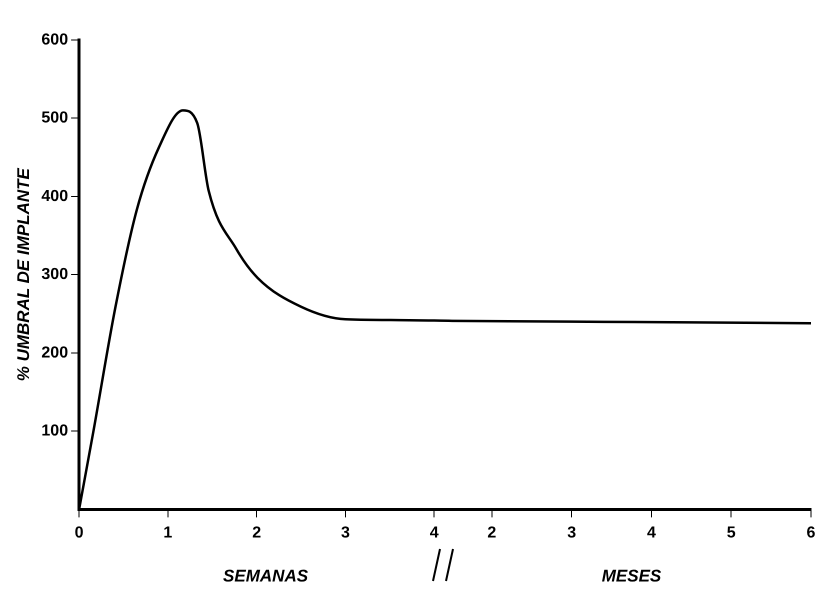 Image resolution: width=823 pixels, height=611 pixels. What do you see at coordinates (23, 274) in the screenshot?
I see `y-axis-title: % UMBRAL DE IMPLANTE` at bounding box center [23, 274].